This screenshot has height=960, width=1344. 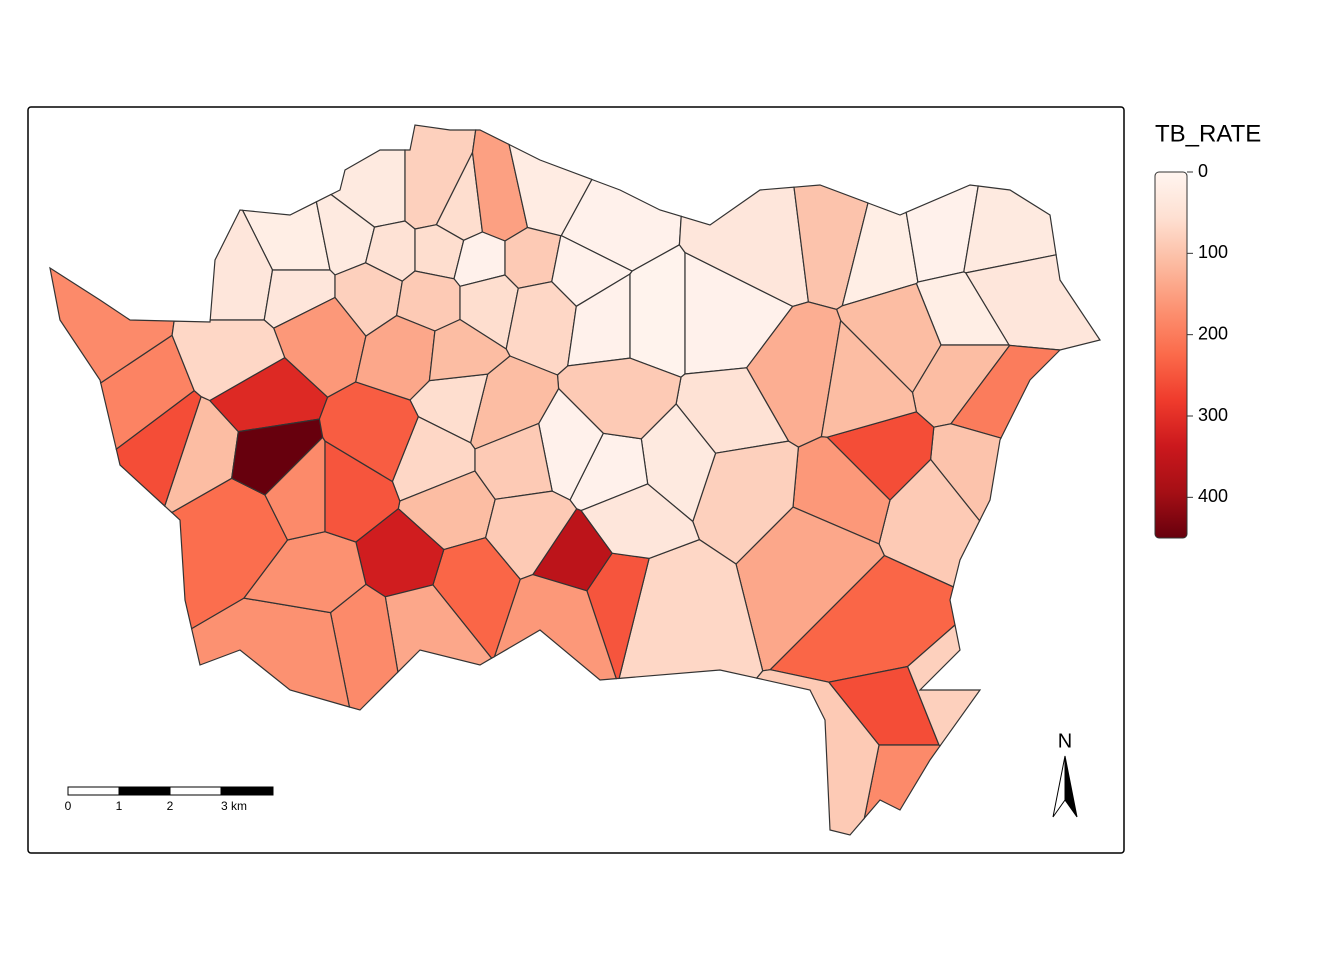 I want to click on legend-tick-label: 100, so click(x=1213, y=252).